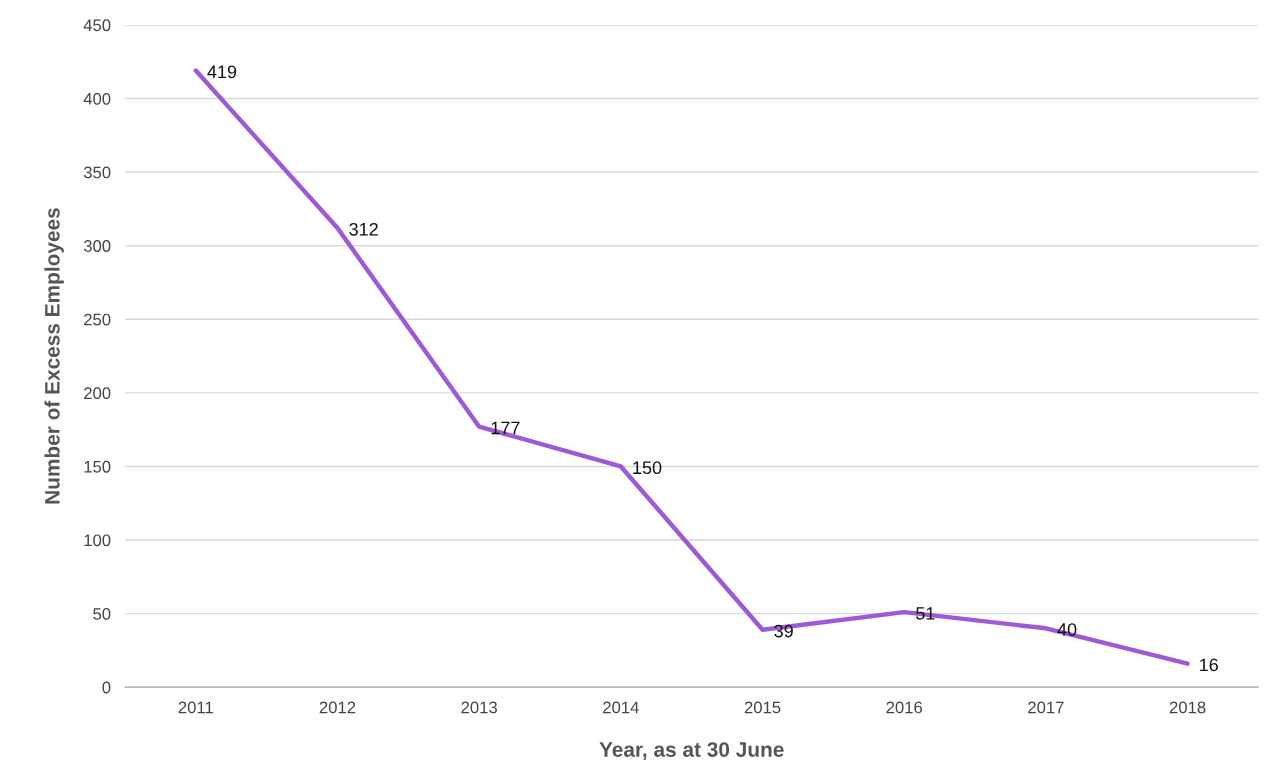 The image size is (1275, 780). I want to click on data-label: 312, so click(363, 229).